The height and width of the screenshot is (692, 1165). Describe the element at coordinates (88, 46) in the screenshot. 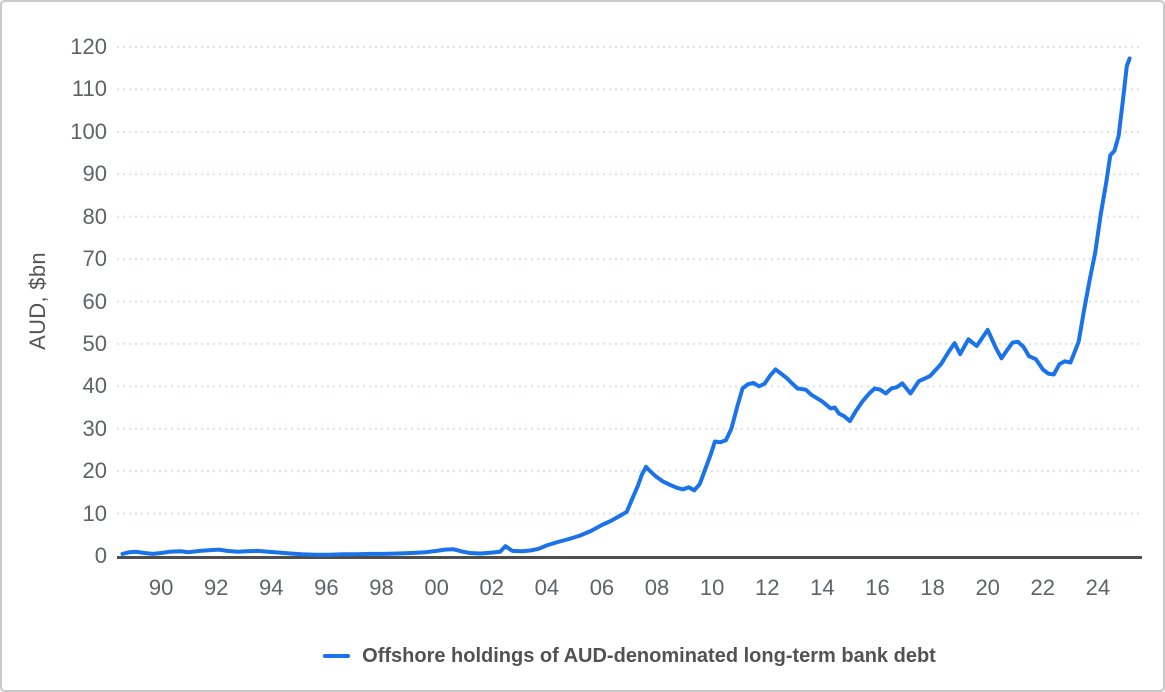

I see `y-tick-label: 120` at that location.